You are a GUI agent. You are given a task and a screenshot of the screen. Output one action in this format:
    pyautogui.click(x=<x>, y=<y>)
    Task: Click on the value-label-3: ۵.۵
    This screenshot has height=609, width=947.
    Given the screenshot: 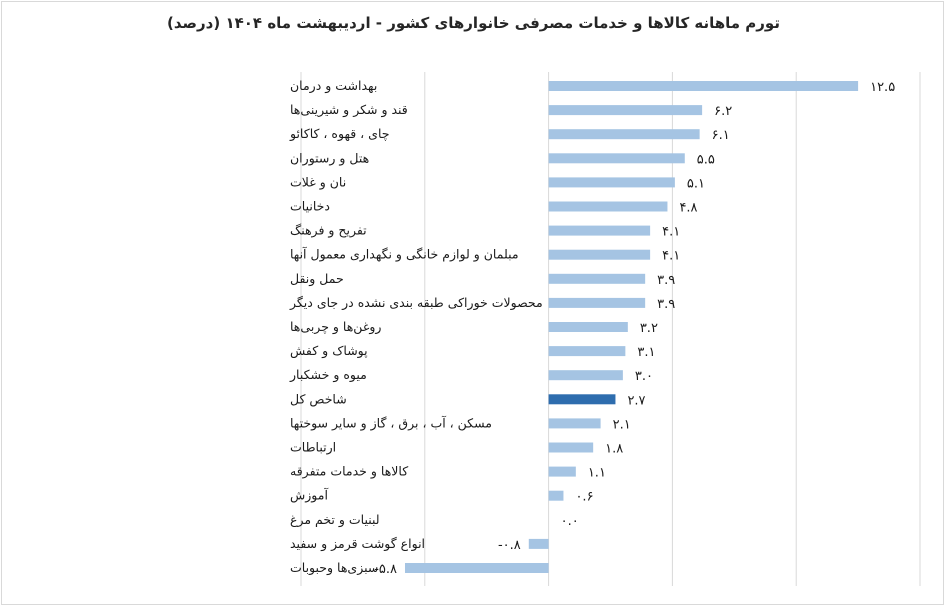 What is the action you would take?
    pyautogui.click(x=706, y=159)
    